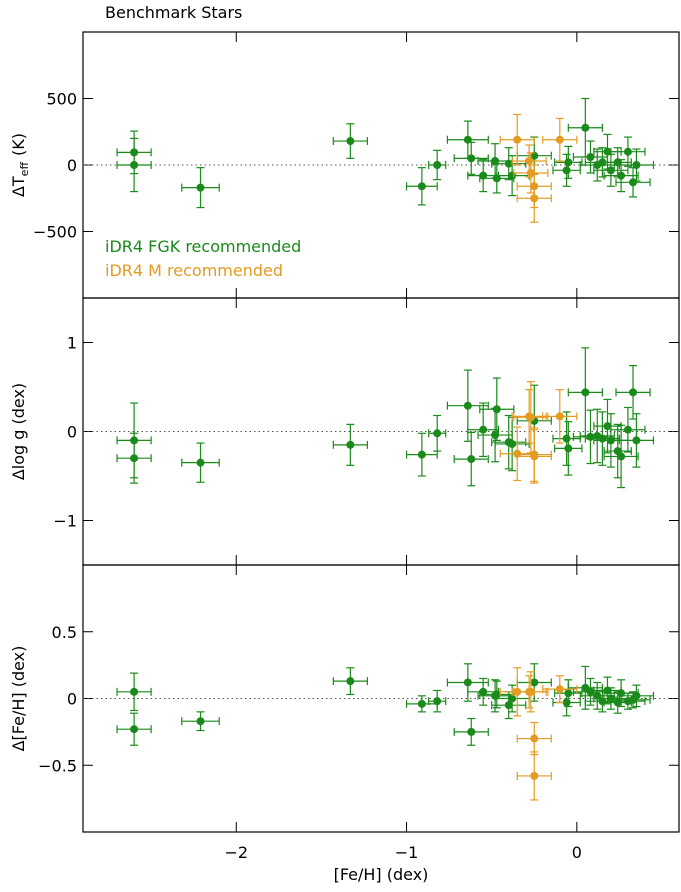 This screenshot has width=681, height=892. Describe the element at coordinates (18, 186) in the screenshot. I see `y-label-text: ΔT` at that location.